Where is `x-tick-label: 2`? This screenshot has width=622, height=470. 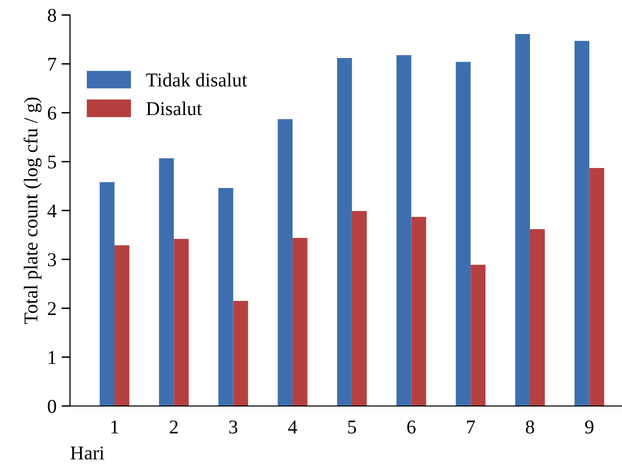 x-tick-label: 2 is located at coordinates (174, 427).